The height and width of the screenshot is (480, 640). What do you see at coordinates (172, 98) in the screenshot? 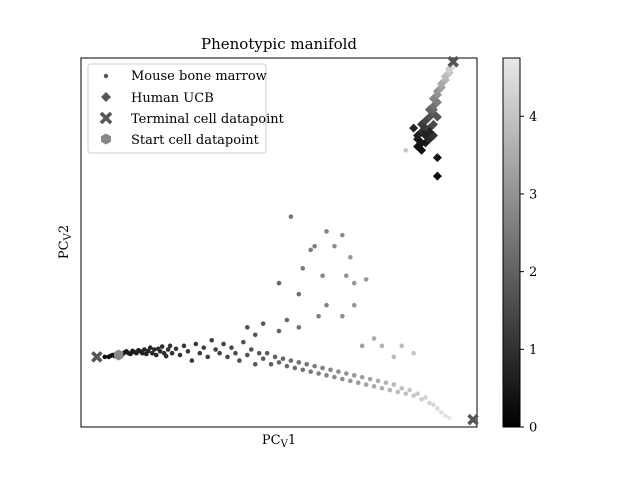
I see `legend-label-human-ucb: Human UCB` at bounding box center [172, 98].